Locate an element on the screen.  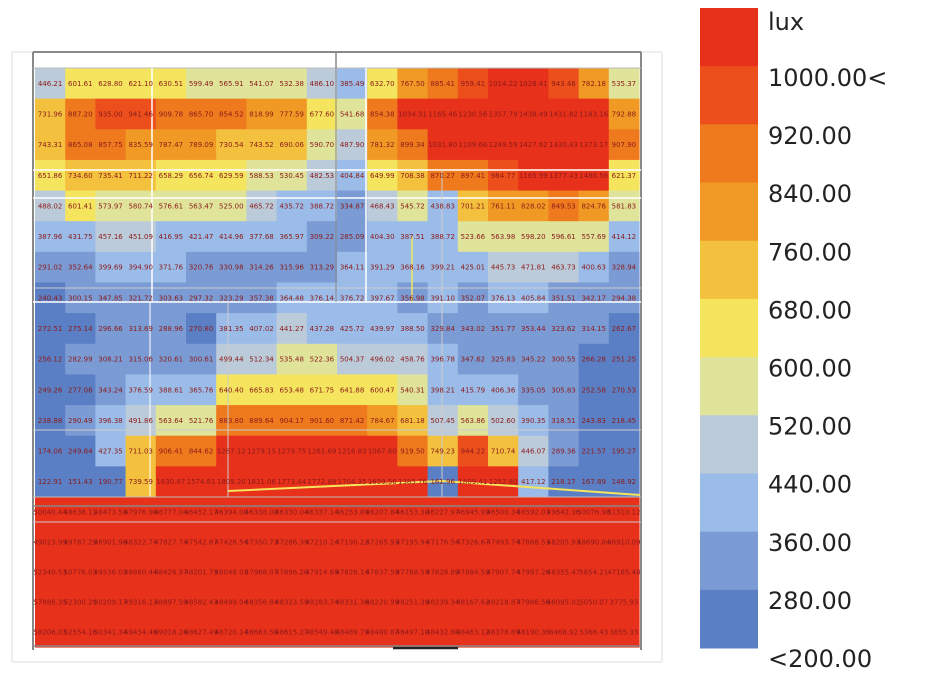
cell-value-label: 598.20 is located at coordinates (533, 237).